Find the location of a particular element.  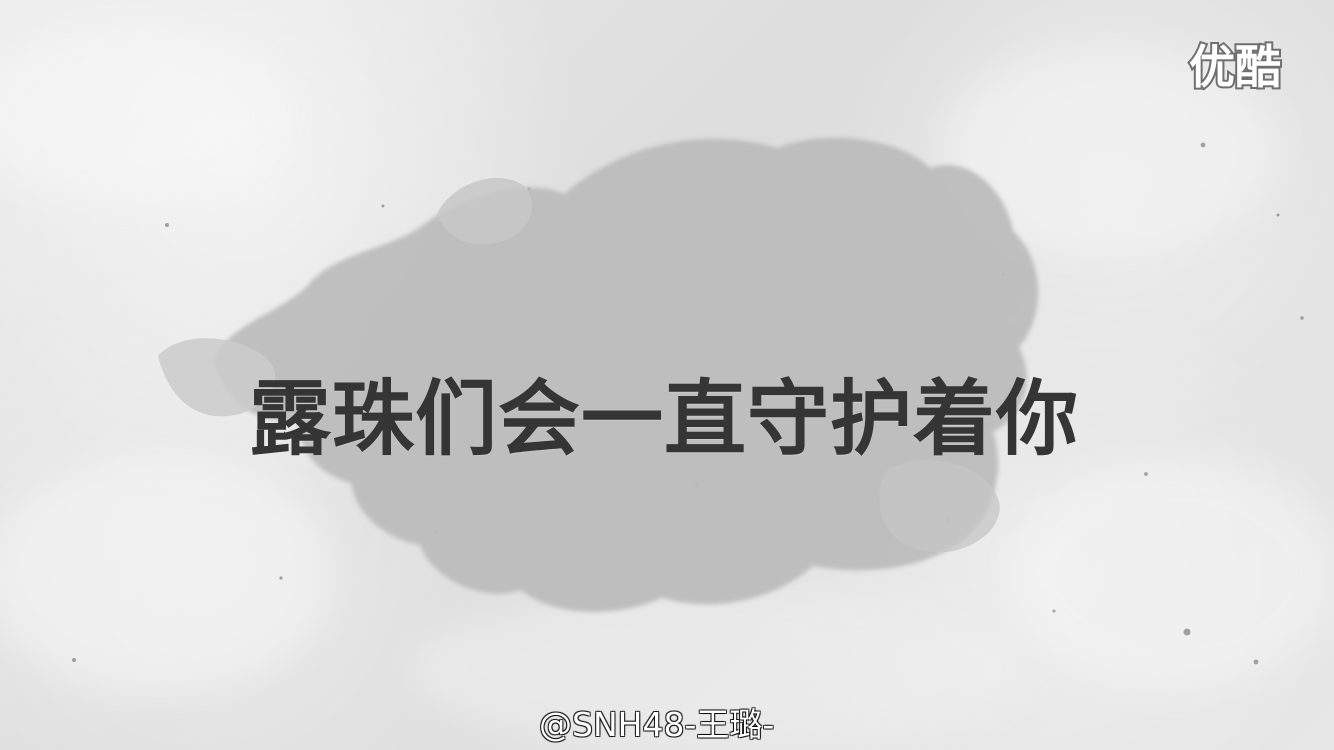

youku-logo: 优酷 is located at coordinates (1235, 67).